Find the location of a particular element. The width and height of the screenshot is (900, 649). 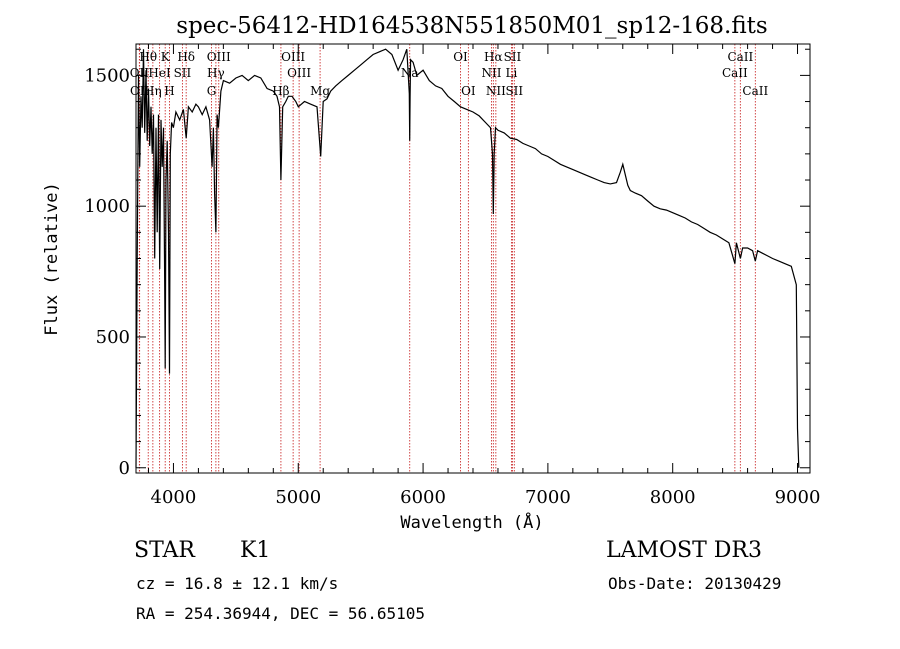

line-label-10: Hγ is located at coordinates (216, 73).